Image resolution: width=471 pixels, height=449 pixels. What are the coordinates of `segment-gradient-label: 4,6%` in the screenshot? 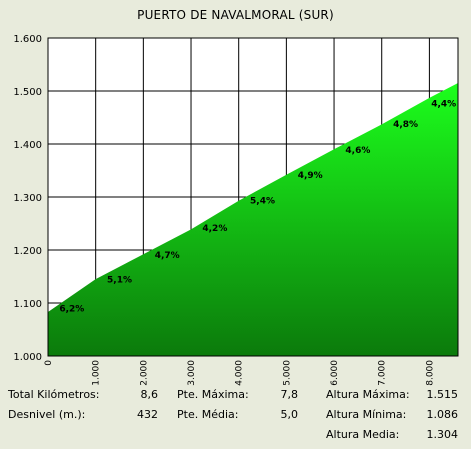 It's located at (357, 151).